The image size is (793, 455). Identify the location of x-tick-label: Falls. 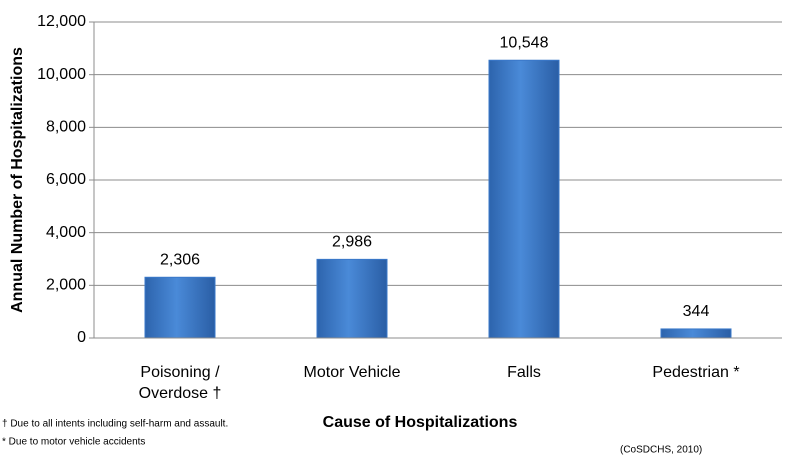
(524, 372).